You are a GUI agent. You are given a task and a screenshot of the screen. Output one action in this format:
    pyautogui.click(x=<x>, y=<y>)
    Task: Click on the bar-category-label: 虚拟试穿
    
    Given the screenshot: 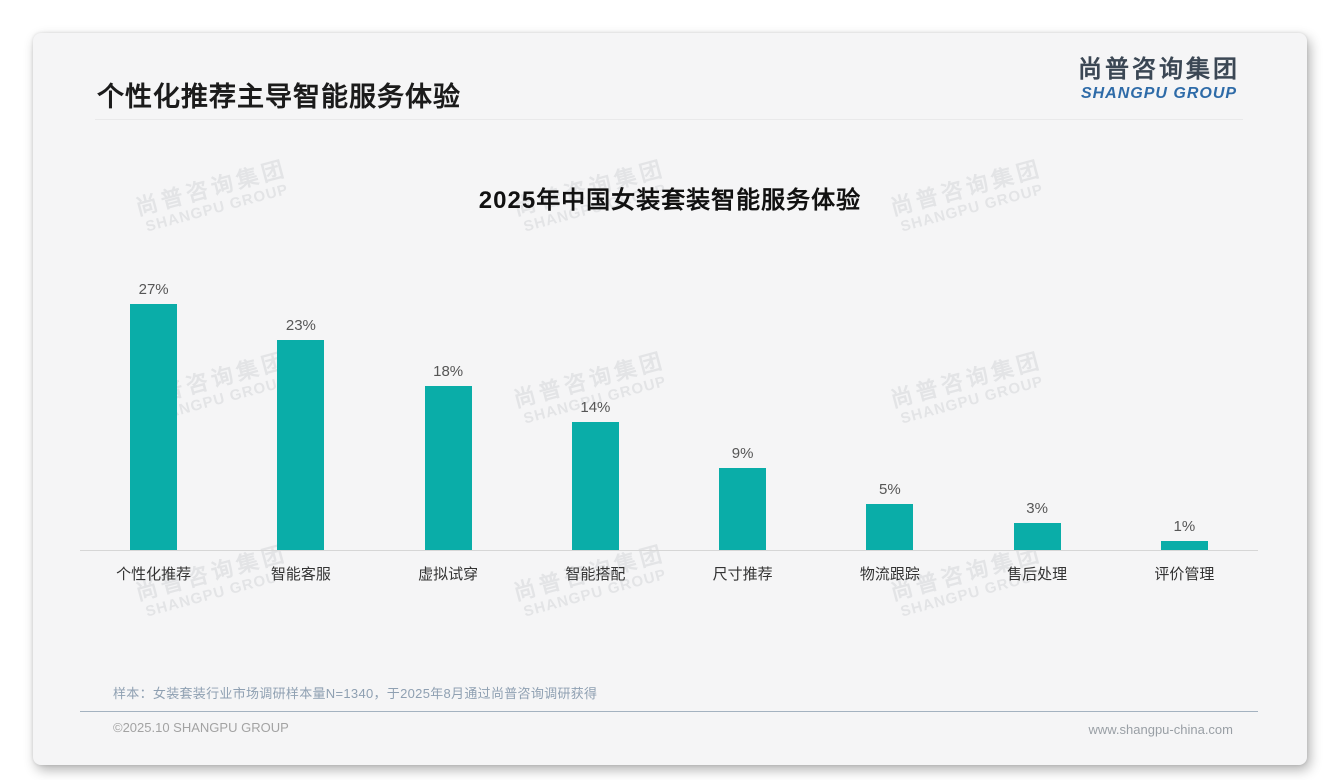 What is the action you would take?
    pyautogui.click(x=448, y=574)
    